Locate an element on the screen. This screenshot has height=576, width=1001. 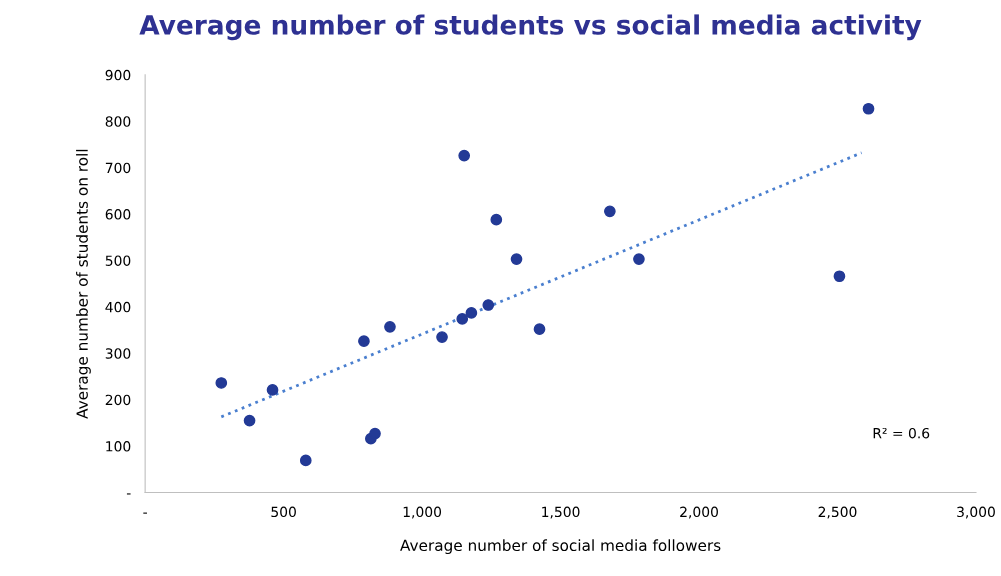
x-tick-label: 2,500 is located at coordinates (837, 512).